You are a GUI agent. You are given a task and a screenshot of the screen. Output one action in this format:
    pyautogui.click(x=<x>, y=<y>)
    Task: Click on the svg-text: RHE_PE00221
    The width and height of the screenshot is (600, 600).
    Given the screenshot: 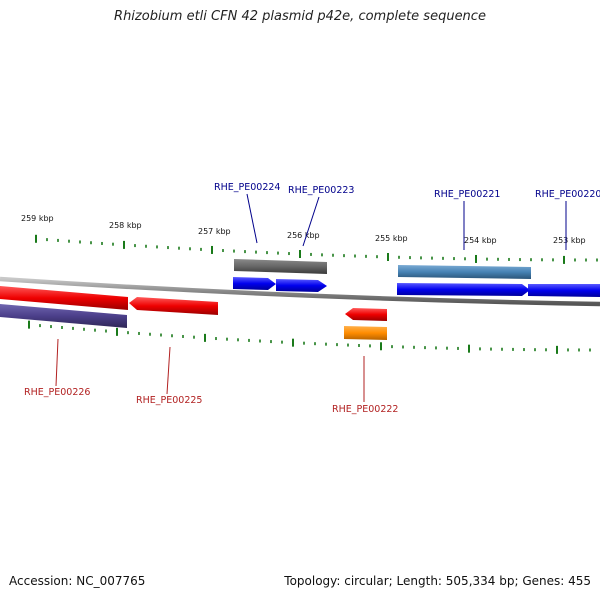 What is the action you would take?
    pyautogui.click(x=467, y=194)
    